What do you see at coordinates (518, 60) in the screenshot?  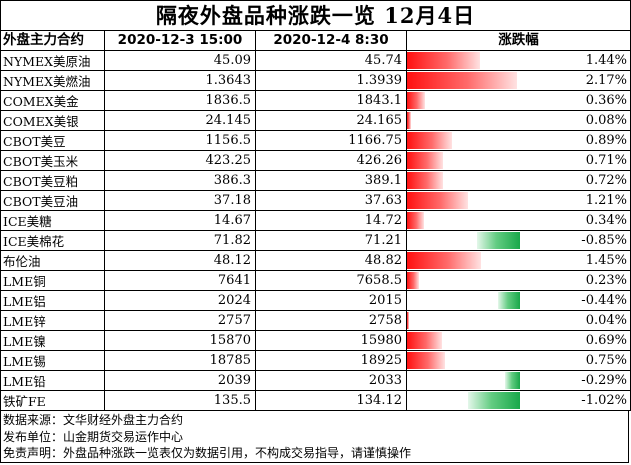 I see `change-cell: 1.44%` at bounding box center [518, 60].